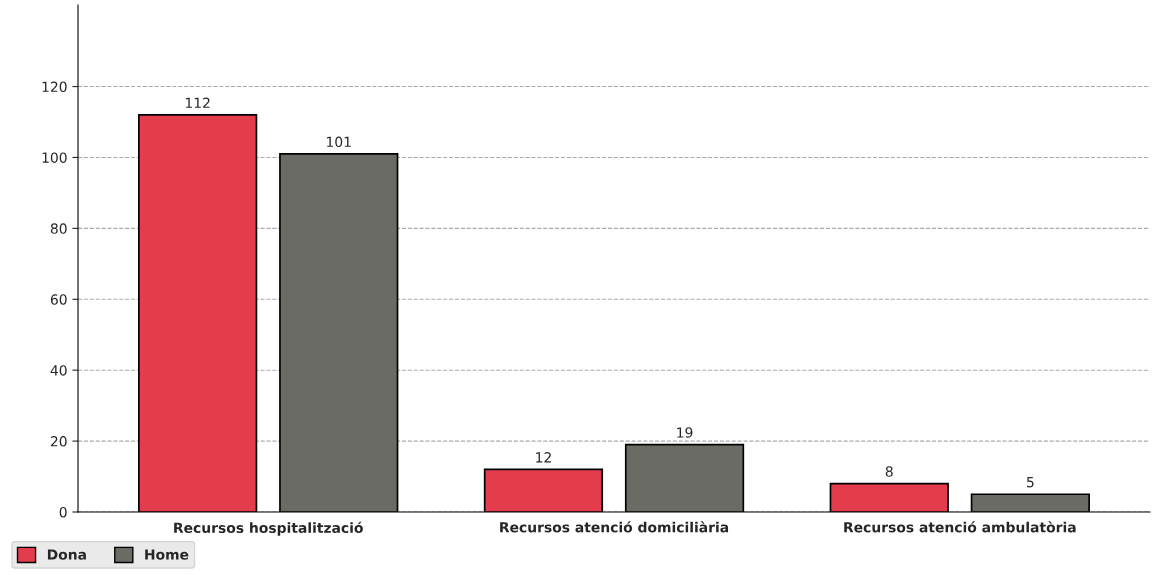  I want to click on data-label: 5, so click(1030, 482).